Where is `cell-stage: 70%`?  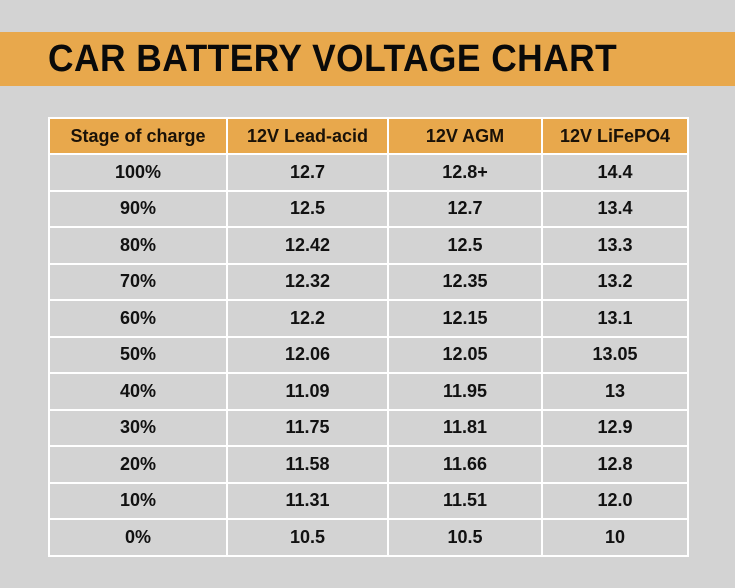 cell-stage: 70% is located at coordinates (138, 281).